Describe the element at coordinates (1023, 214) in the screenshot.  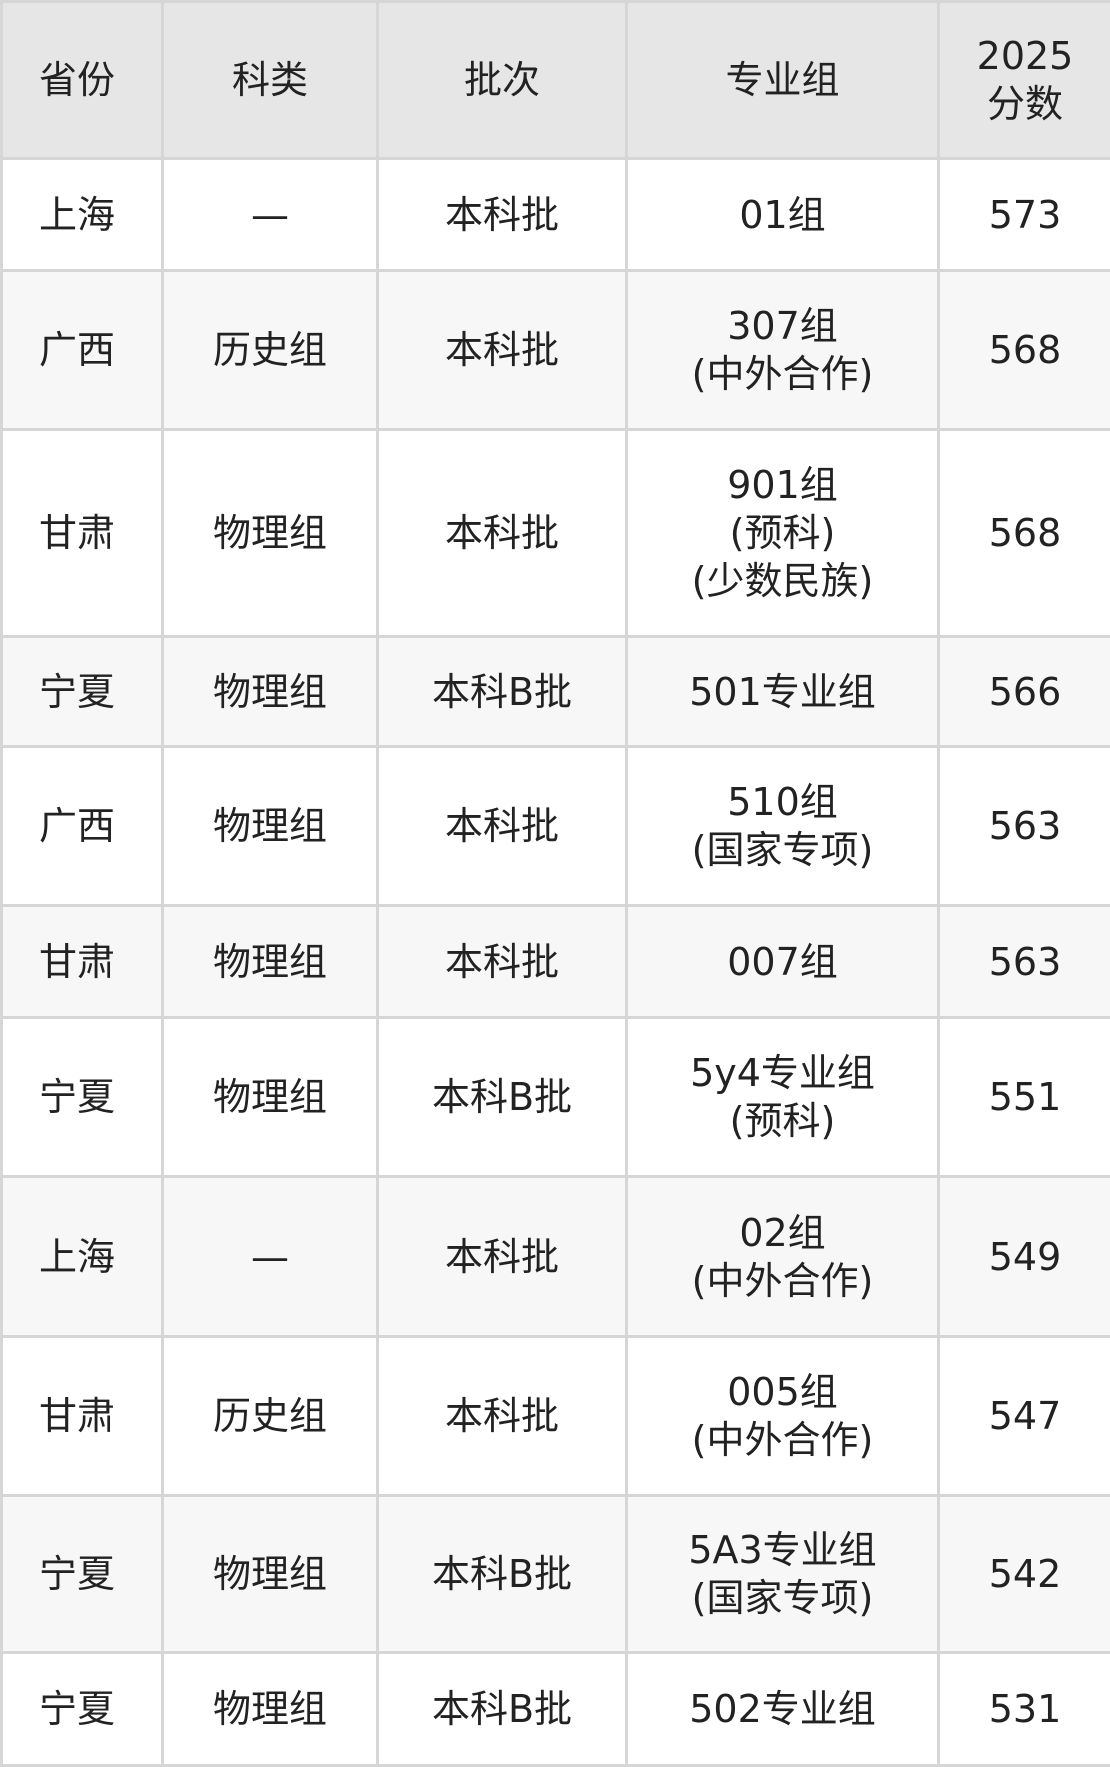
I see `cell-score: 573` at that location.